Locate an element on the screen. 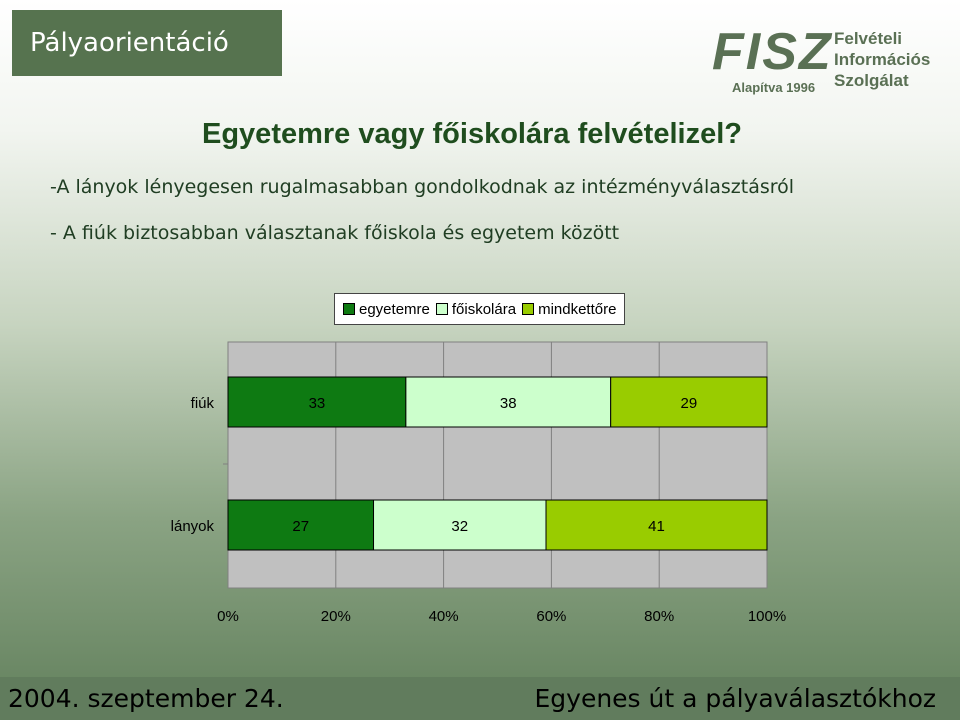  logo-name-line: Információs is located at coordinates (882, 59).